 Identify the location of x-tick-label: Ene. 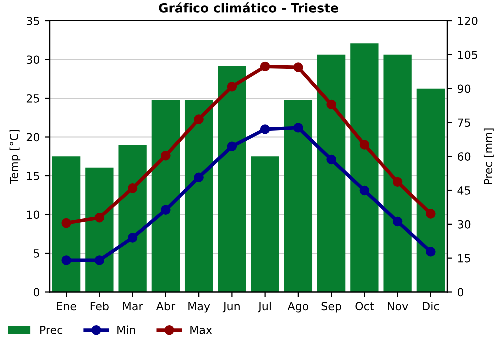
(66, 306).